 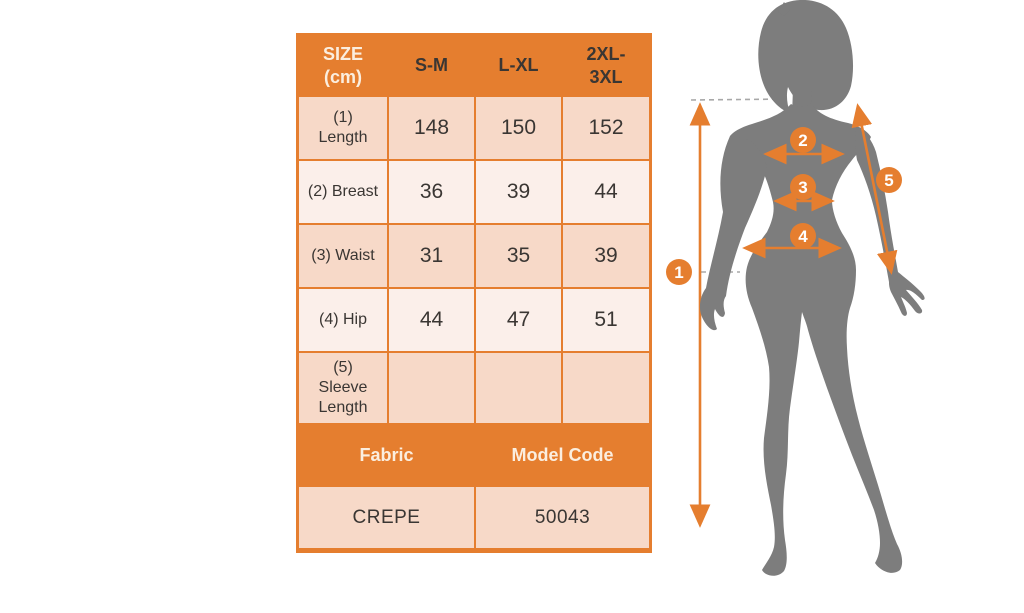 What do you see at coordinates (606, 192) in the screenshot?
I see `row-breast-value-2xl: 44` at bounding box center [606, 192].